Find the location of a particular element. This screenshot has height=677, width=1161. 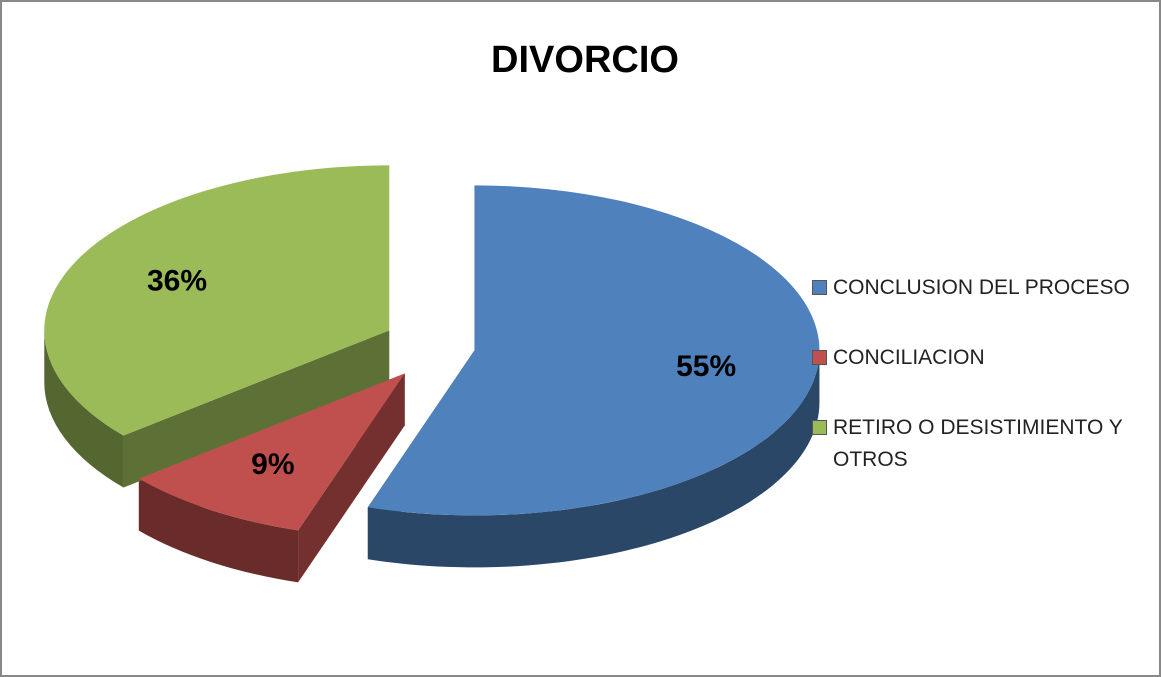

legend-item: RETIRO O DESISTIMIENTO Y OTROS is located at coordinates (982, 444).